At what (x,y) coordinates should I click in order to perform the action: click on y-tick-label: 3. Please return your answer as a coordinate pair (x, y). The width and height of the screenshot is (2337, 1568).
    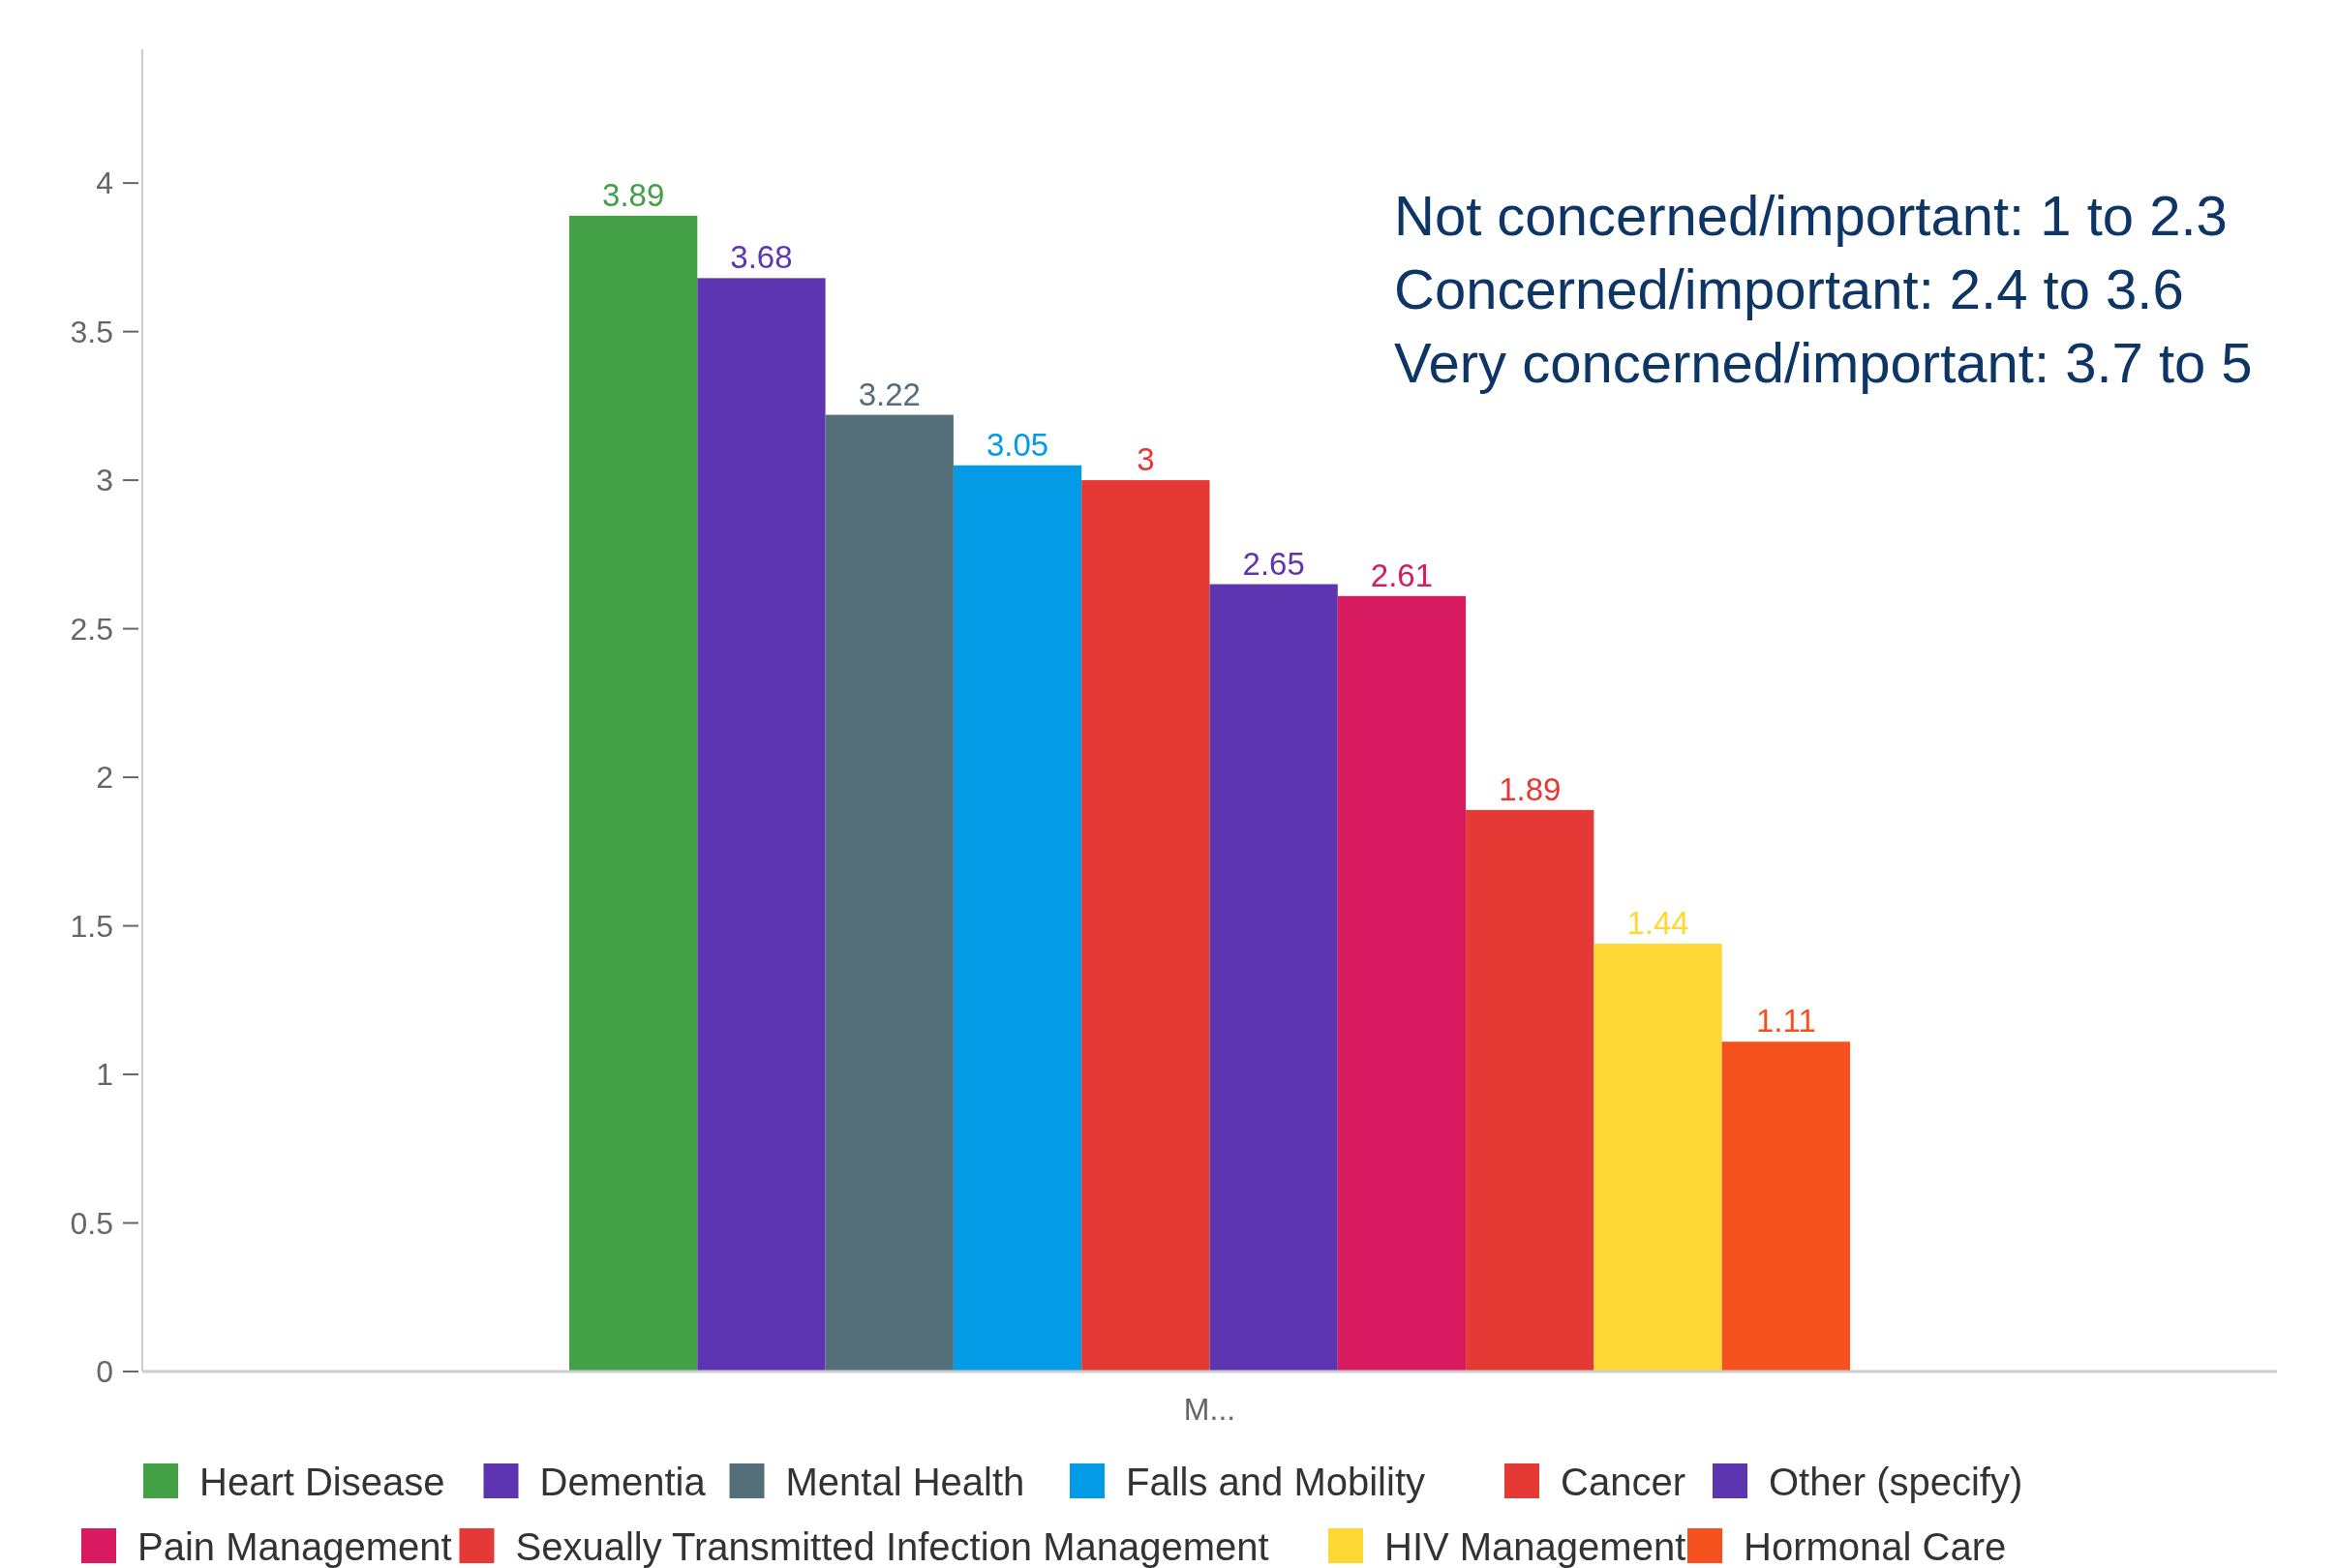
    Looking at the image, I should click on (105, 480).